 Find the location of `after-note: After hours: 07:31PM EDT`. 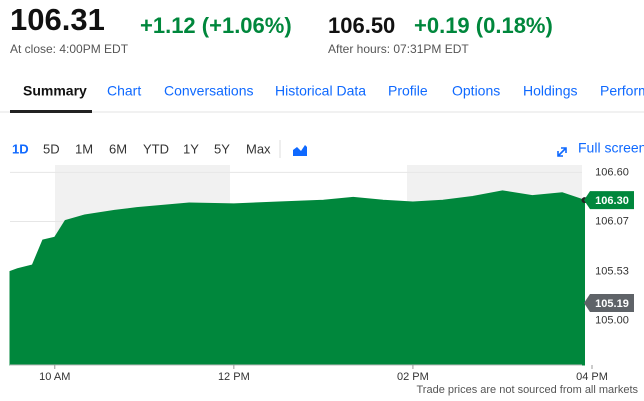

after-note: After hours: 07:31PM EDT is located at coordinates (398, 49).